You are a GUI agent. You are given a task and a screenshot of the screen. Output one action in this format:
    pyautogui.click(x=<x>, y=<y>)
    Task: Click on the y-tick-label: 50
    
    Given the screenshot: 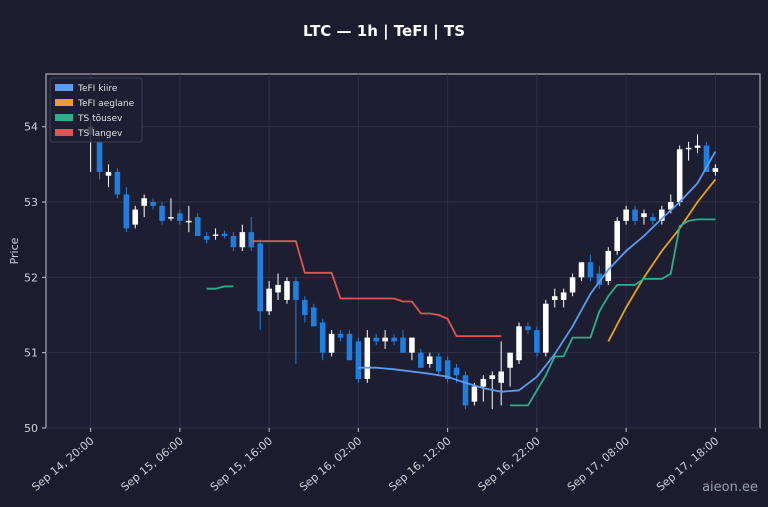 What is the action you would take?
    pyautogui.click(x=31, y=428)
    